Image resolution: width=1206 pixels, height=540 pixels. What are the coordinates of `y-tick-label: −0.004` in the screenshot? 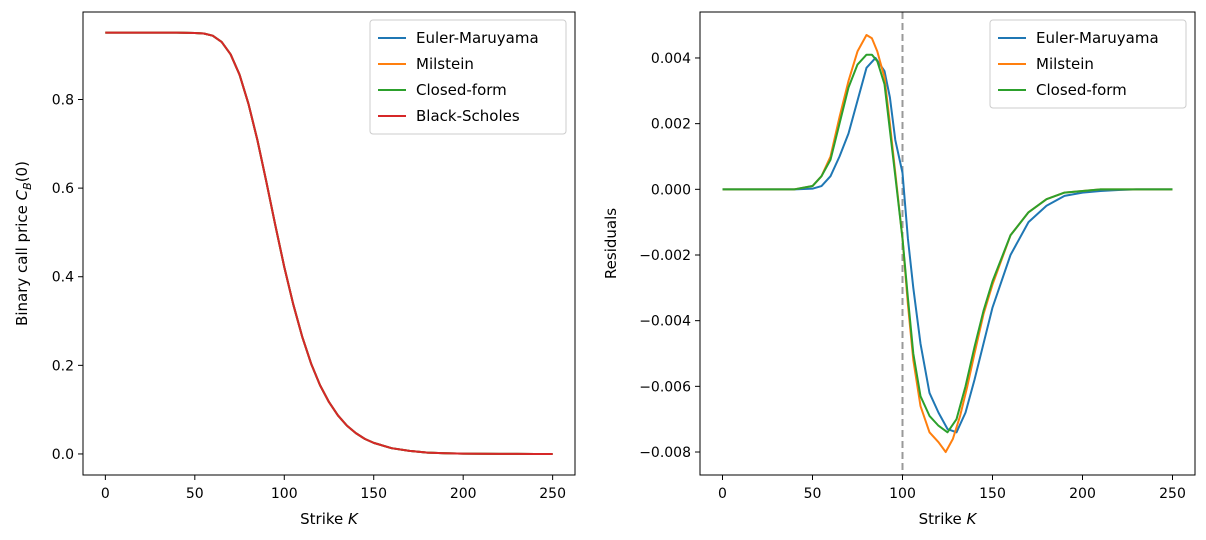 It's located at (665, 322).